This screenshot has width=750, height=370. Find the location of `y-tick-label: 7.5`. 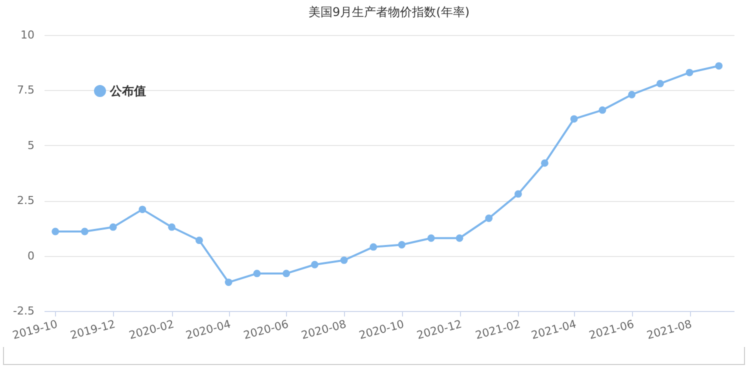

y-tick-label: 7.5 is located at coordinates (25, 90).